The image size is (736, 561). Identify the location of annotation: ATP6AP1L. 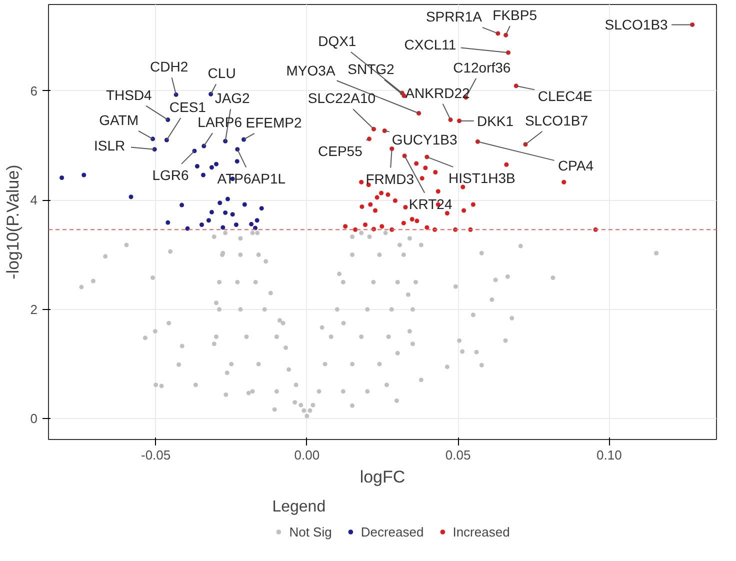
(251, 178).